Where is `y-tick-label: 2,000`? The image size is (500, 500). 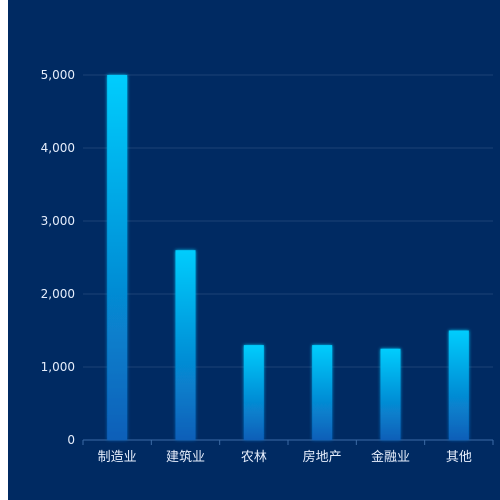 y-tick-label: 2,000 is located at coordinates (58, 294).